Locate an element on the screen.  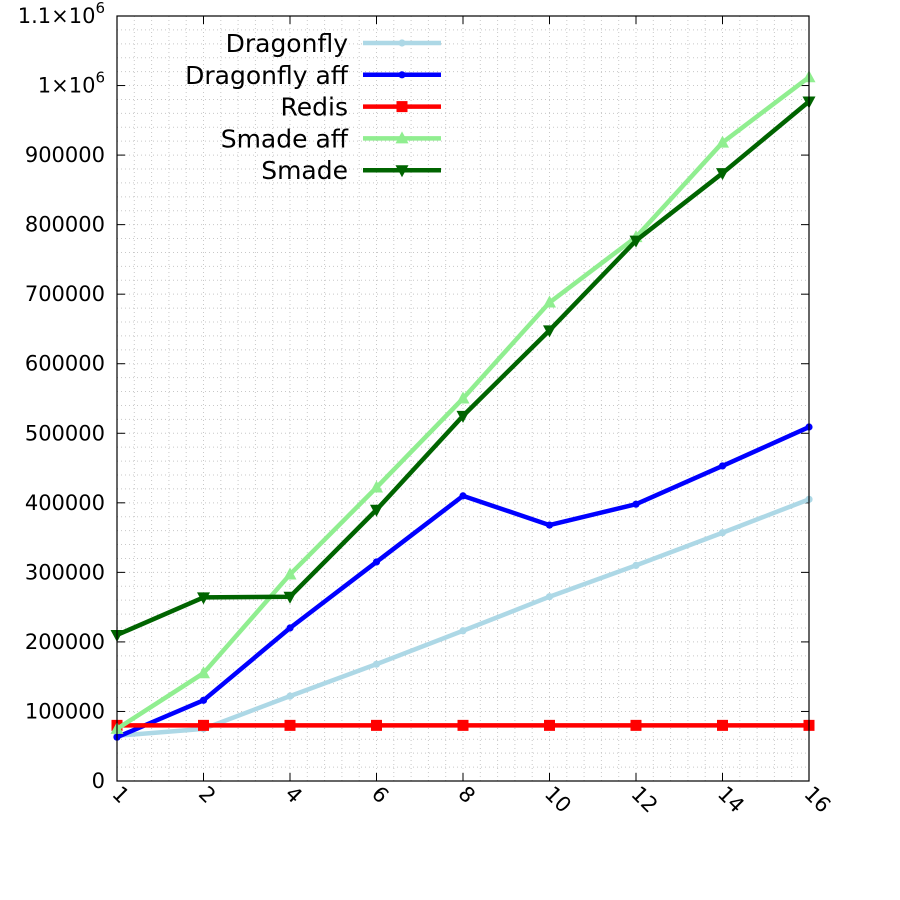
y-tick-label: 400000 is located at coordinates (65, 503).